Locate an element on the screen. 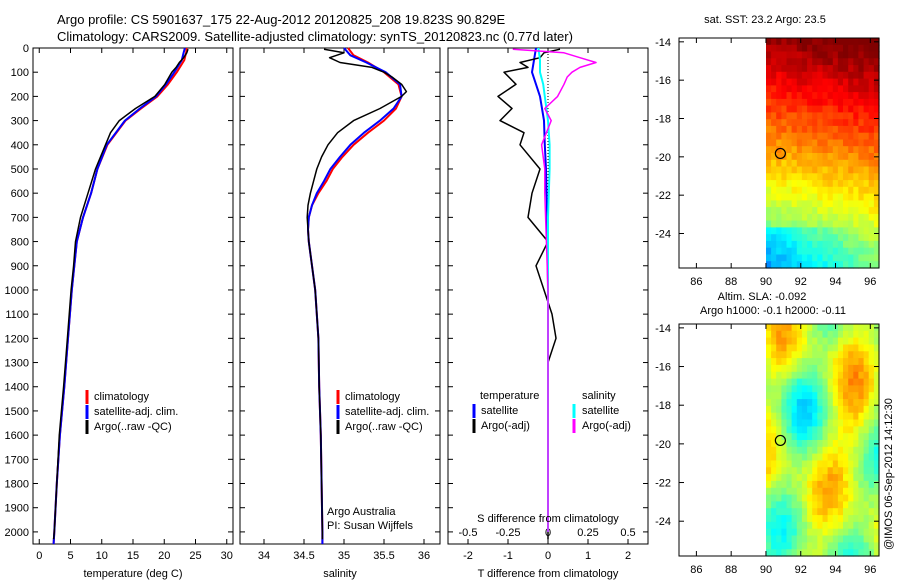 The width and height of the screenshot is (900, 580). timestamp-watermark: @IMOS 06-Sep-2012 14:12:30 is located at coordinates (889, 474).